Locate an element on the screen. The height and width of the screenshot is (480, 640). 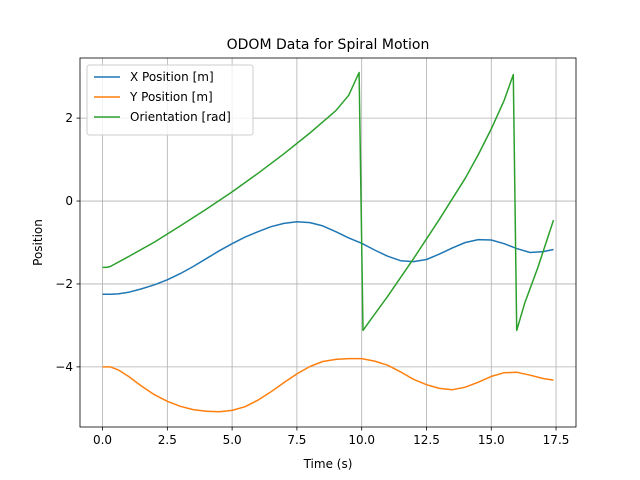
y-tick-label: 0 is located at coordinates (69, 201).